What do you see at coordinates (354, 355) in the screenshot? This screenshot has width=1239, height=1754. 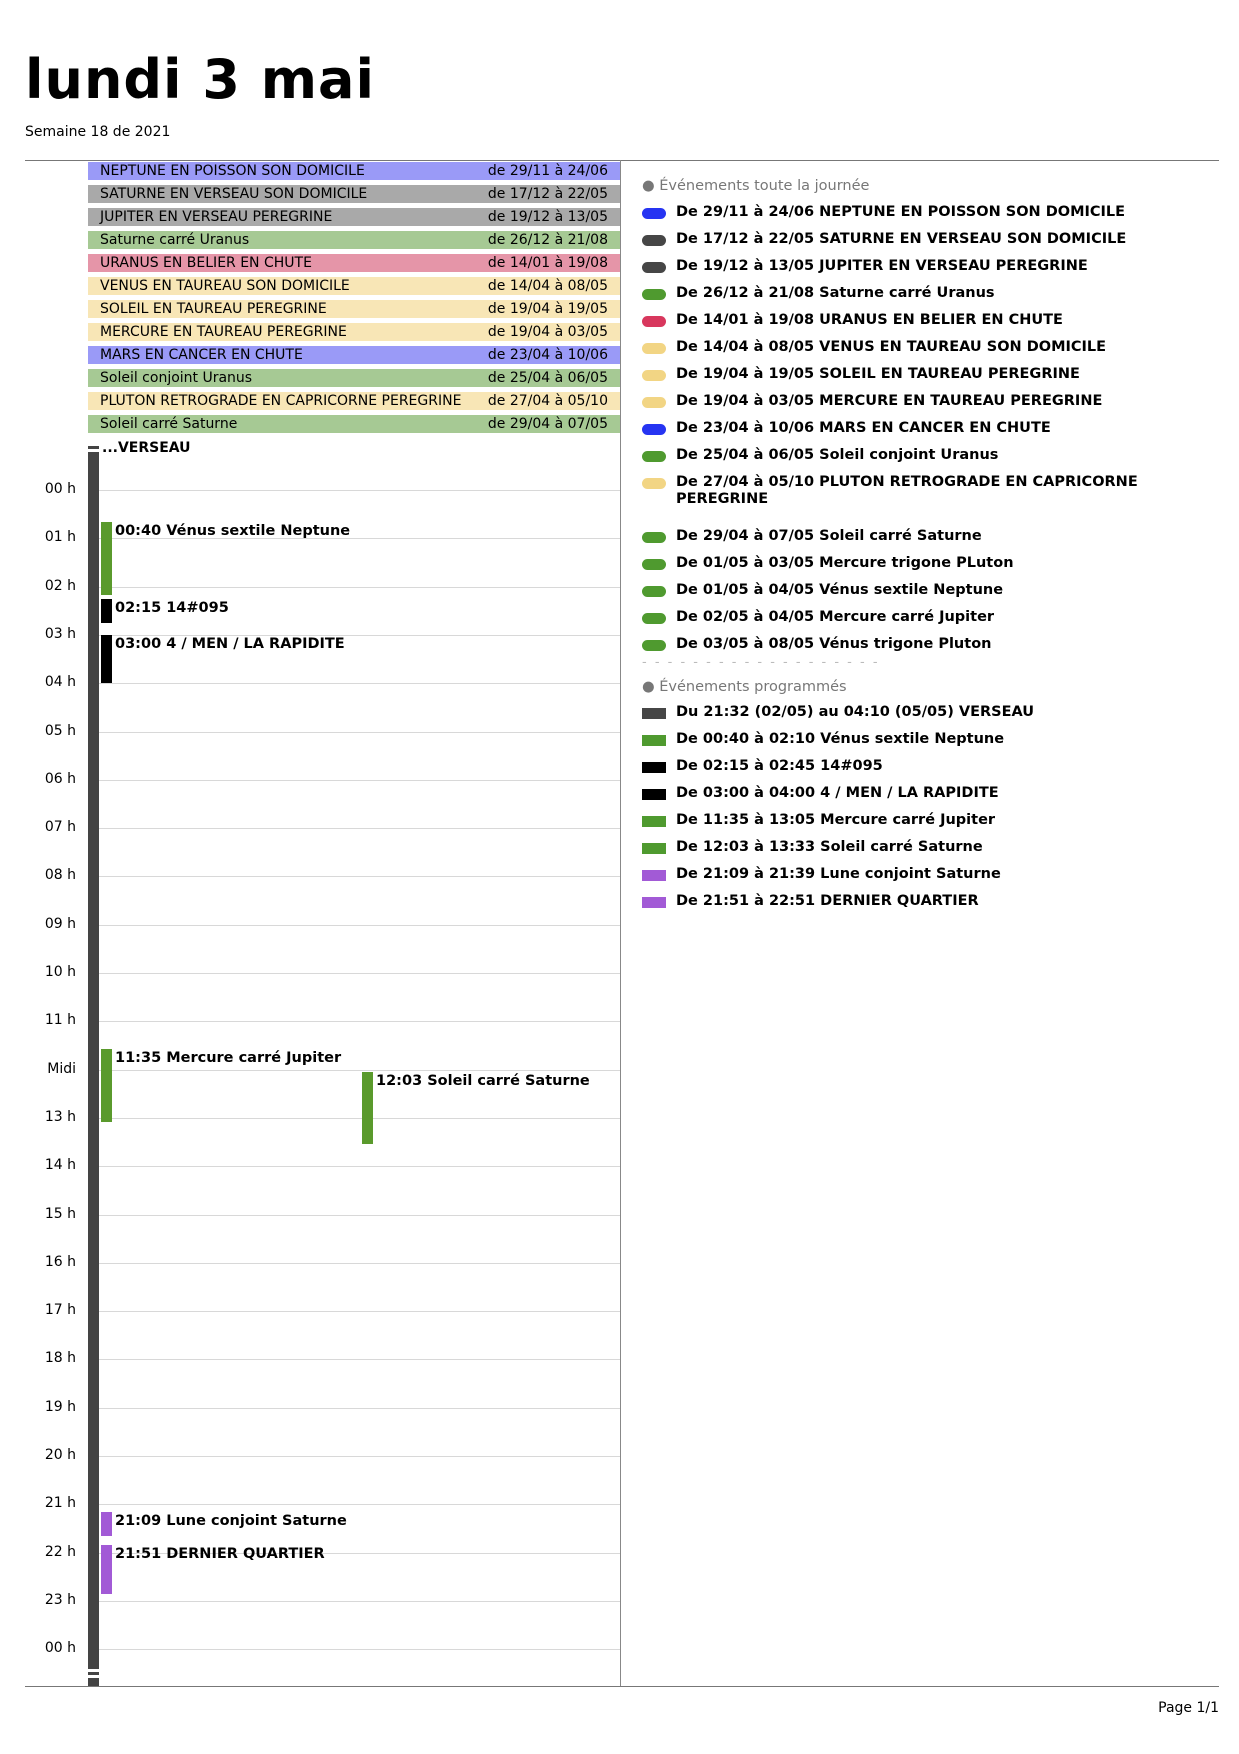 I see `allday-bar: MARS EN CANCER EN CHUTE de 23/04 à 10/06` at bounding box center [354, 355].